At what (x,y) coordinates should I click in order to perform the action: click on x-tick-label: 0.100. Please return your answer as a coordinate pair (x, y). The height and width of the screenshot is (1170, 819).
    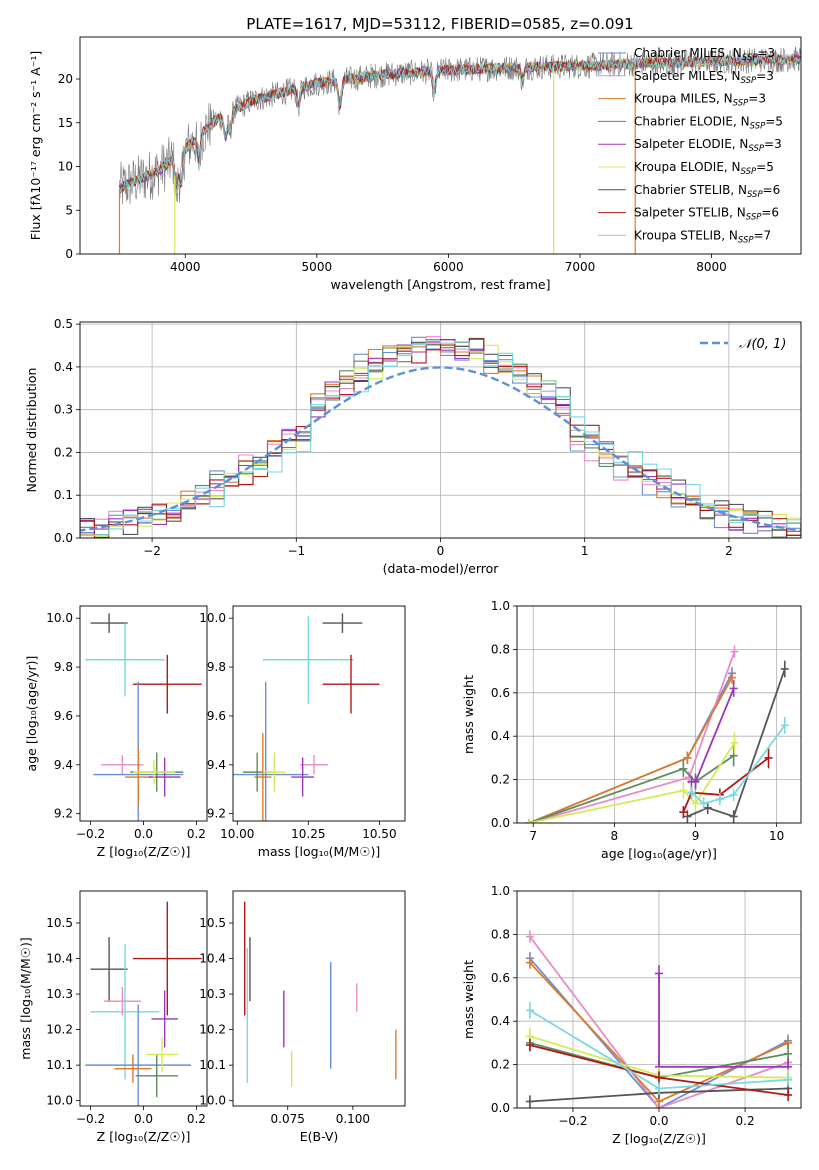
    Looking at the image, I should click on (353, 1119).